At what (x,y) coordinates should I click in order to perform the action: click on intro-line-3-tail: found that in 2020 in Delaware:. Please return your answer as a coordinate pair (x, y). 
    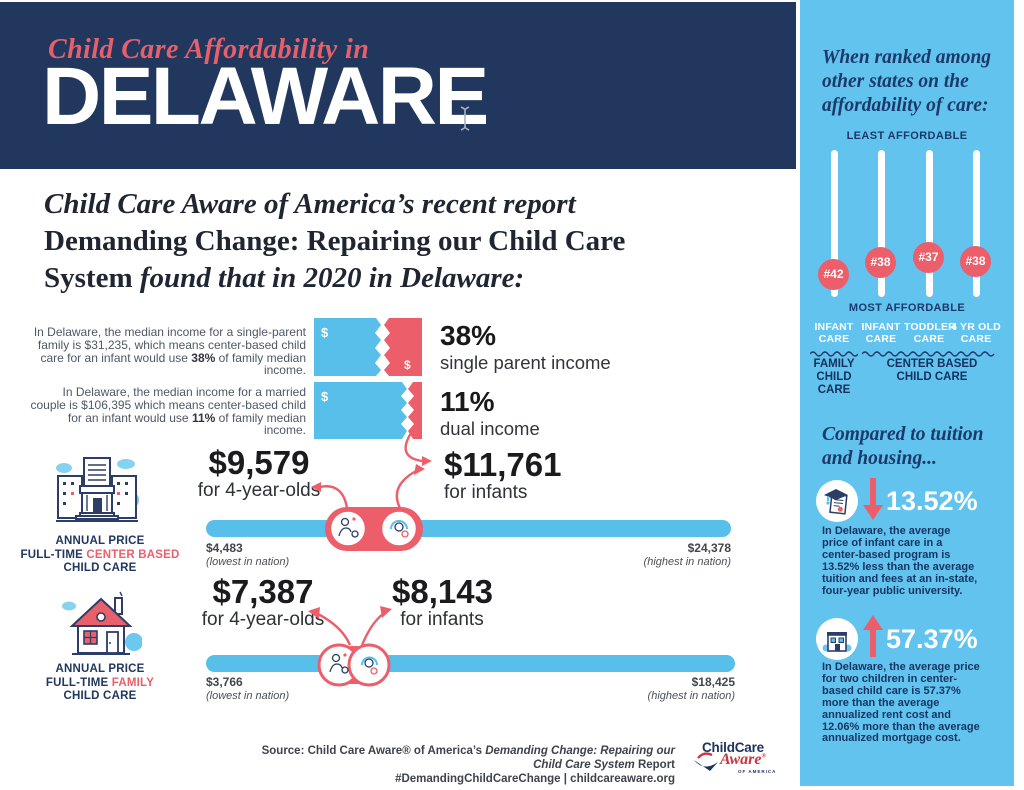
    Looking at the image, I should click on (328, 278).